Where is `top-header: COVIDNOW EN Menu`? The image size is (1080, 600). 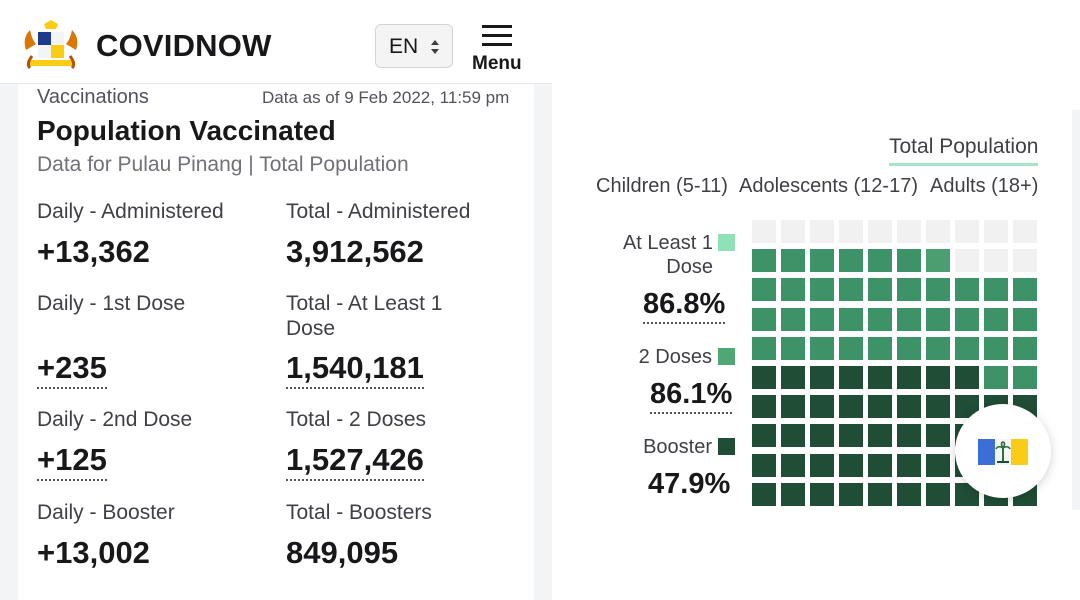
top-header: COVIDNOW EN Menu is located at coordinates (276, 42).